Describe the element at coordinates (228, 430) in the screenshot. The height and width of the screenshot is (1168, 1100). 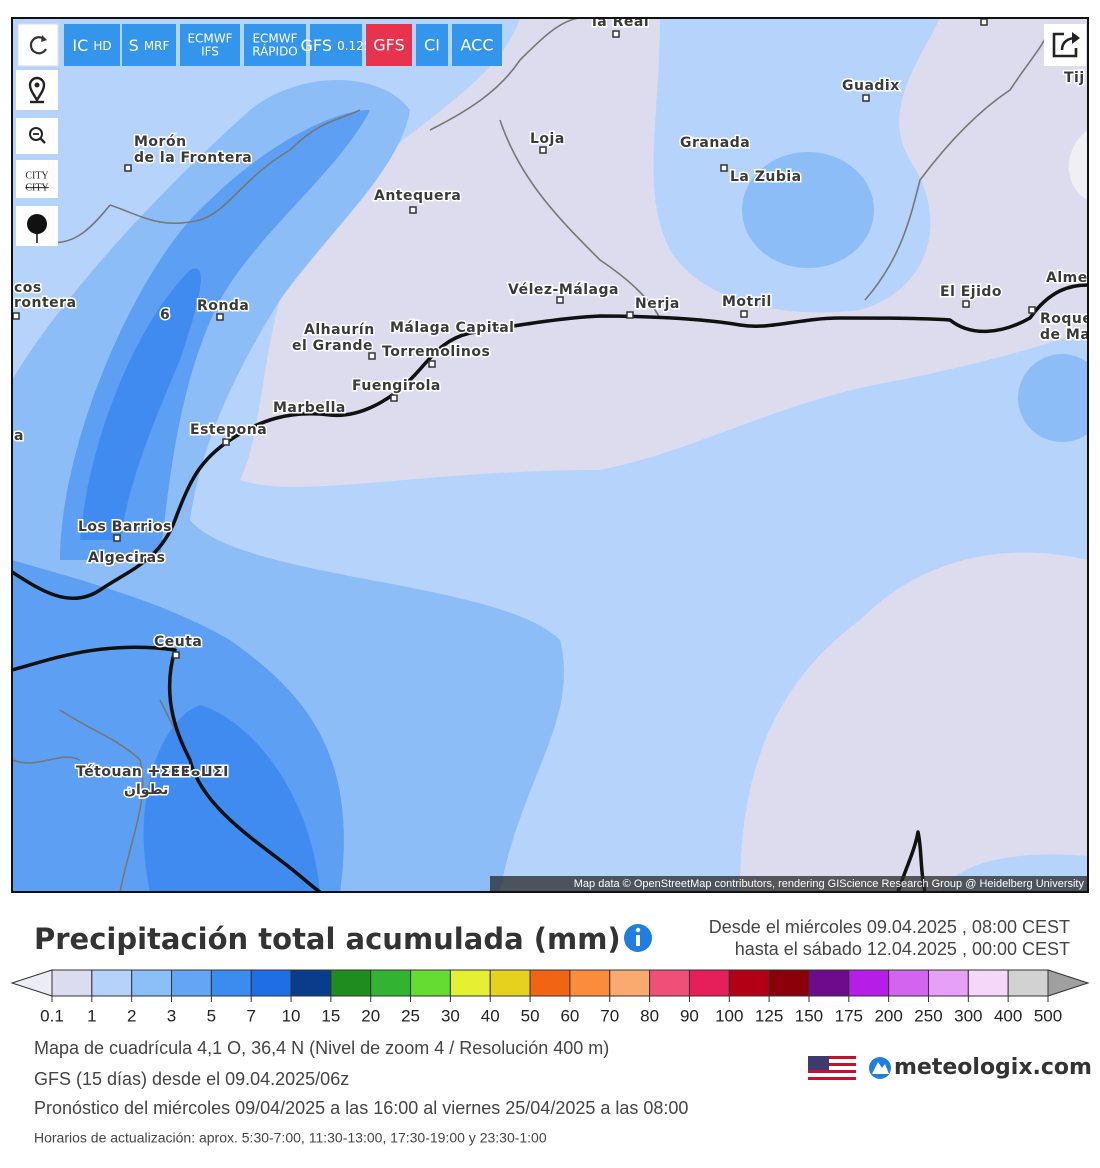
I see `place-label: Estepona` at that location.